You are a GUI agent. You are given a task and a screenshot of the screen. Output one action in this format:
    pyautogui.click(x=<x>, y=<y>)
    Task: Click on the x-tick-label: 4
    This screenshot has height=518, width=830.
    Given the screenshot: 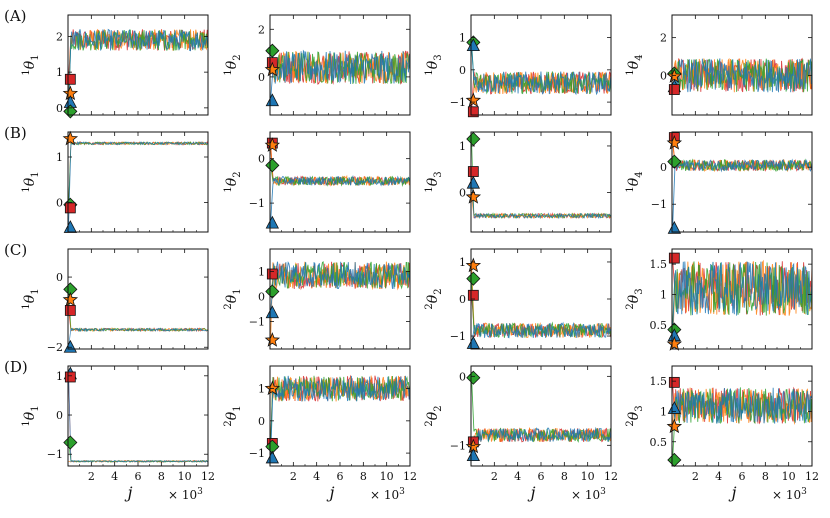 What is the action you would take?
    pyautogui.click(x=316, y=476)
    